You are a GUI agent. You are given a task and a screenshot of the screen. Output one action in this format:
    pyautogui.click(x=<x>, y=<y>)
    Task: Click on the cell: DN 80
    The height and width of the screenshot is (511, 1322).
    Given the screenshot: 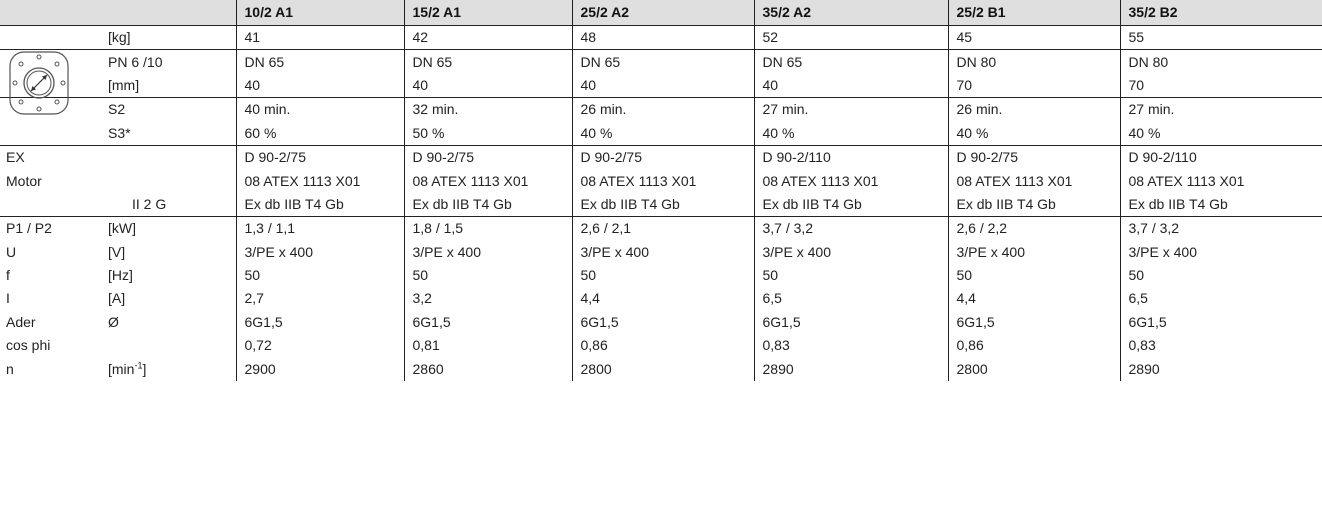 What is the action you would take?
    pyautogui.click(x=1220, y=61)
    